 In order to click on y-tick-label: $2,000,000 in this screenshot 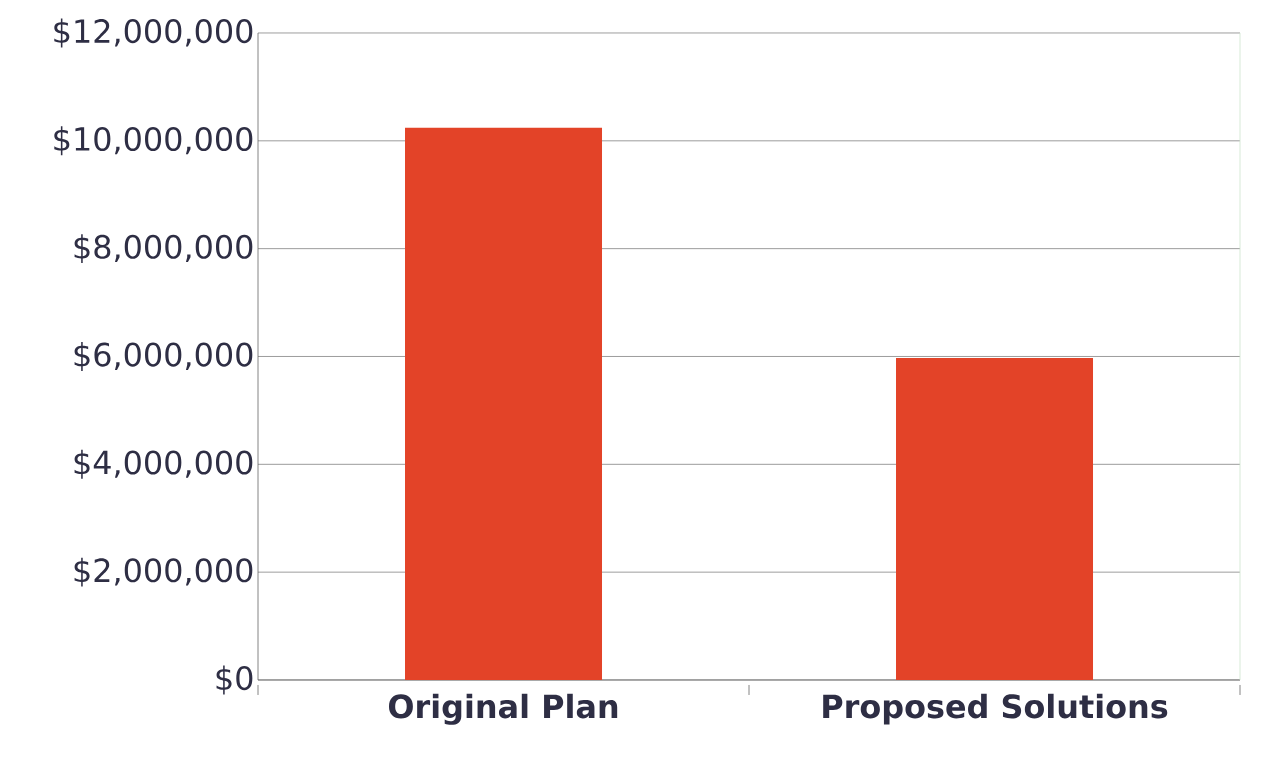, I will do `click(163, 572)`.